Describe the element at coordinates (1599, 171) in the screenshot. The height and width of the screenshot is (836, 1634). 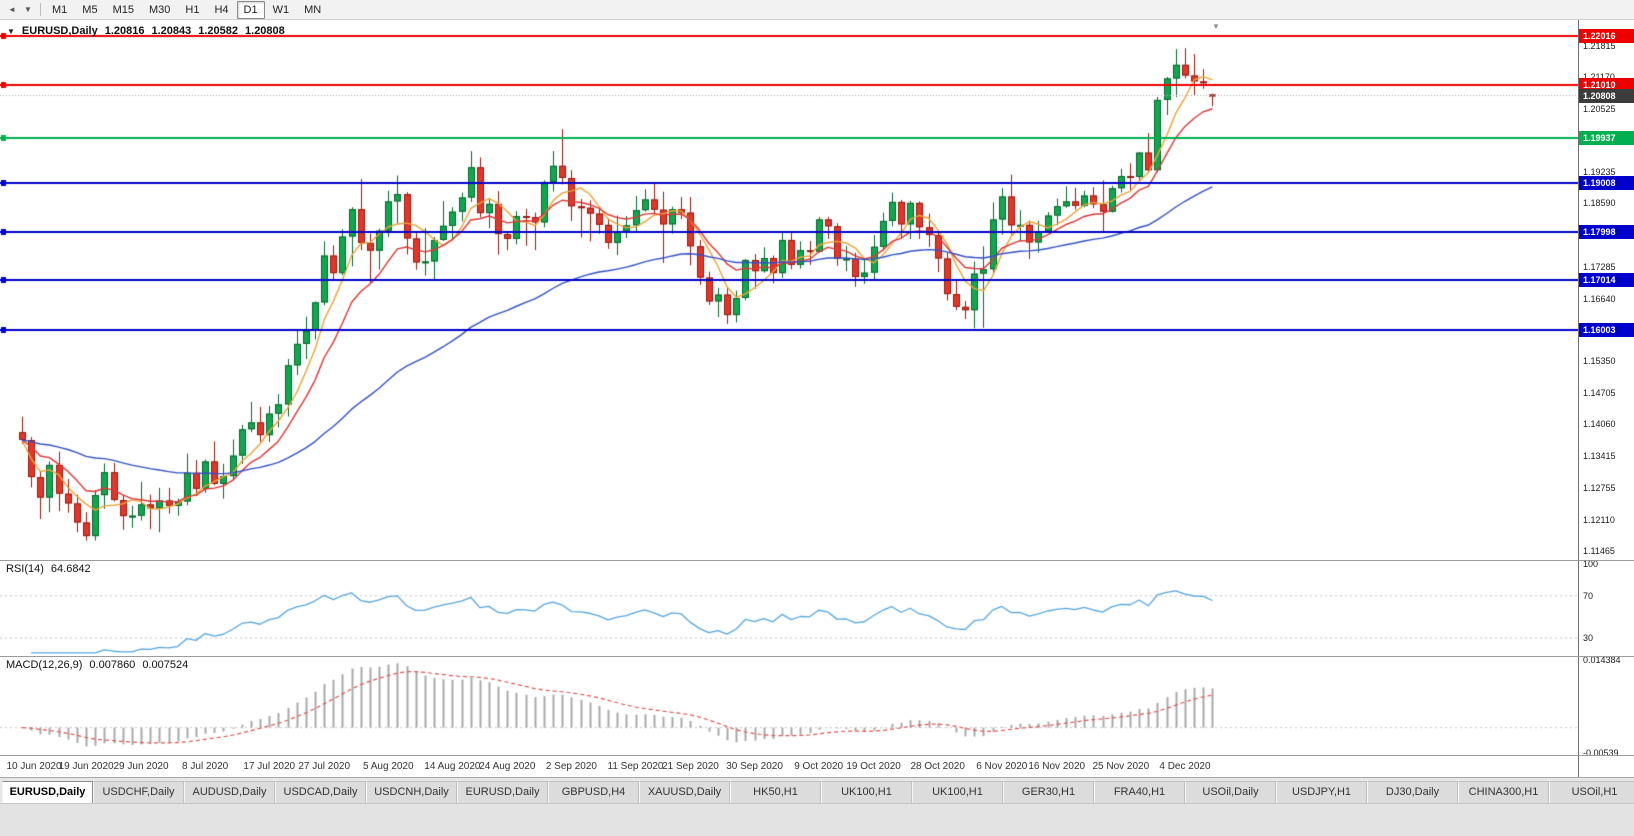
I see `price-axis-tick: 1.19235` at that location.